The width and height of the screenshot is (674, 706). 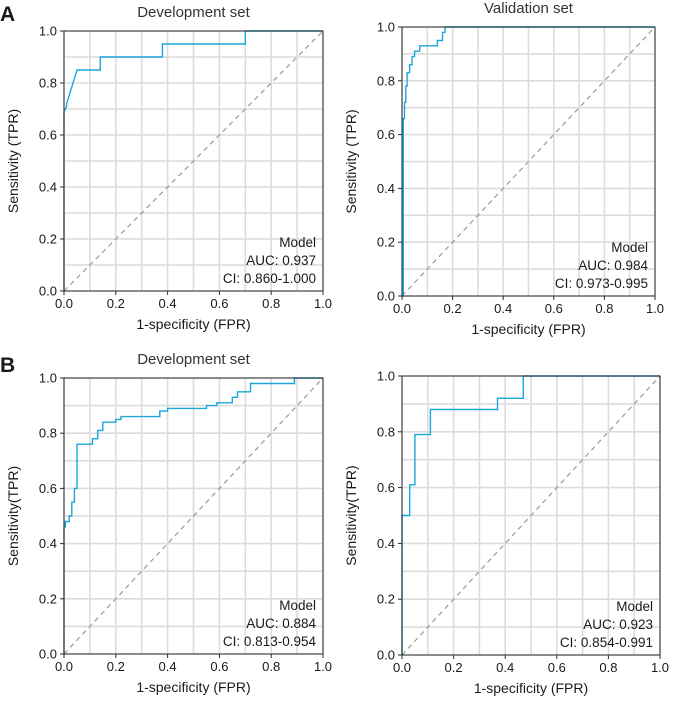 I want to click on legend-ci: CI: 0.860-1.000, so click(x=269, y=278).